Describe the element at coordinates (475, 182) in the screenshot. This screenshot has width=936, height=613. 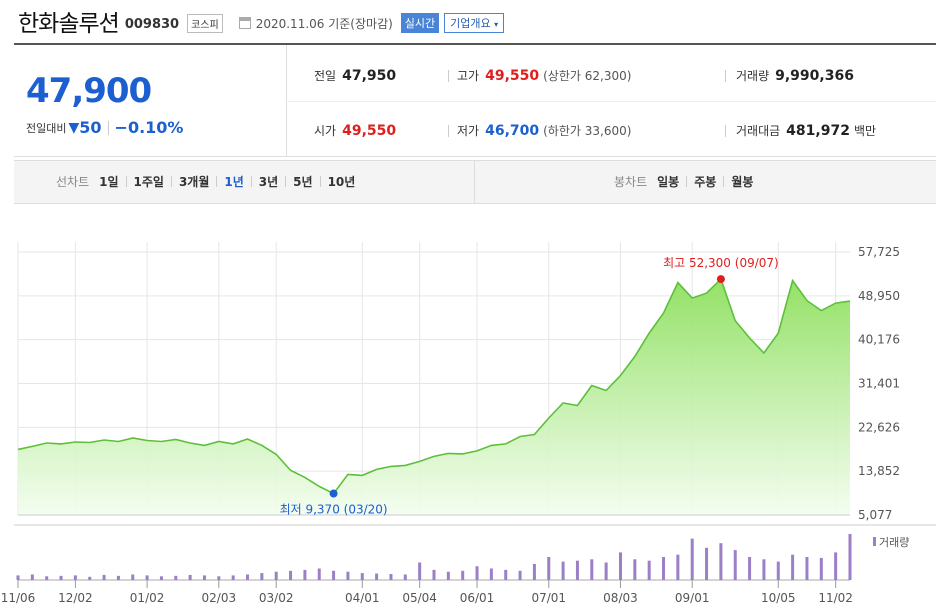
I see `chart-tabs: 선차트 1일 1주일 3개월 1년 3년 5년 10년 봉차트 일봉 주봉 월봉` at that location.